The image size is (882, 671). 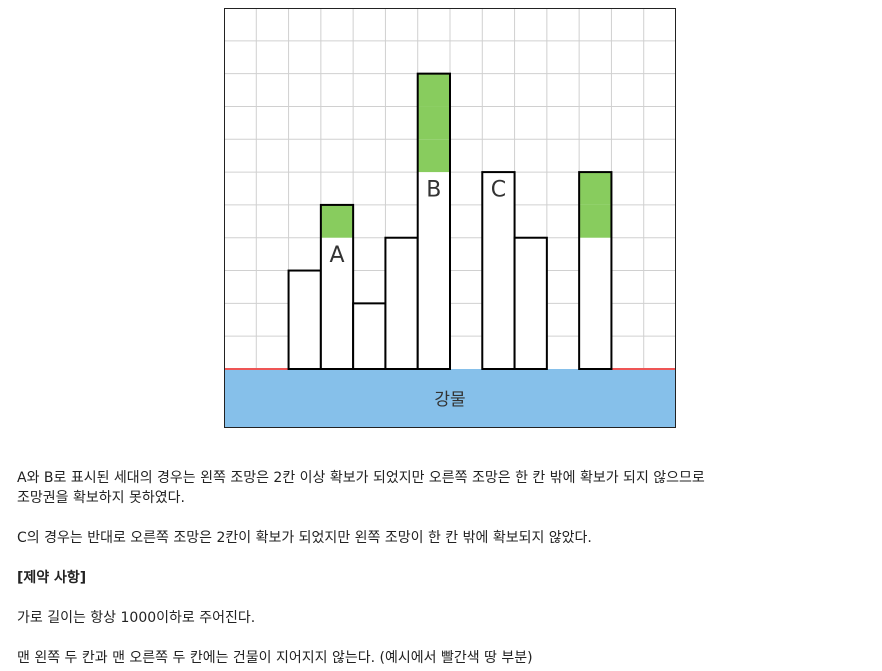 What do you see at coordinates (52, 578) in the screenshot?
I see `constraints-heading: [제약 사항]` at bounding box center [52, 578].